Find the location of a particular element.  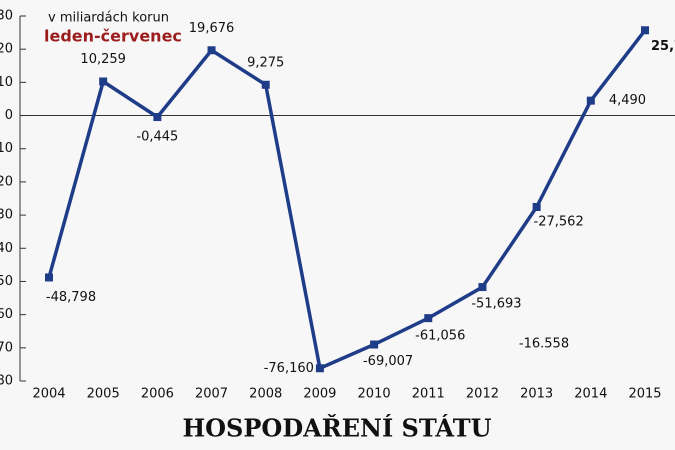

data-label: -76,160 is located at coordinates (289, 368).